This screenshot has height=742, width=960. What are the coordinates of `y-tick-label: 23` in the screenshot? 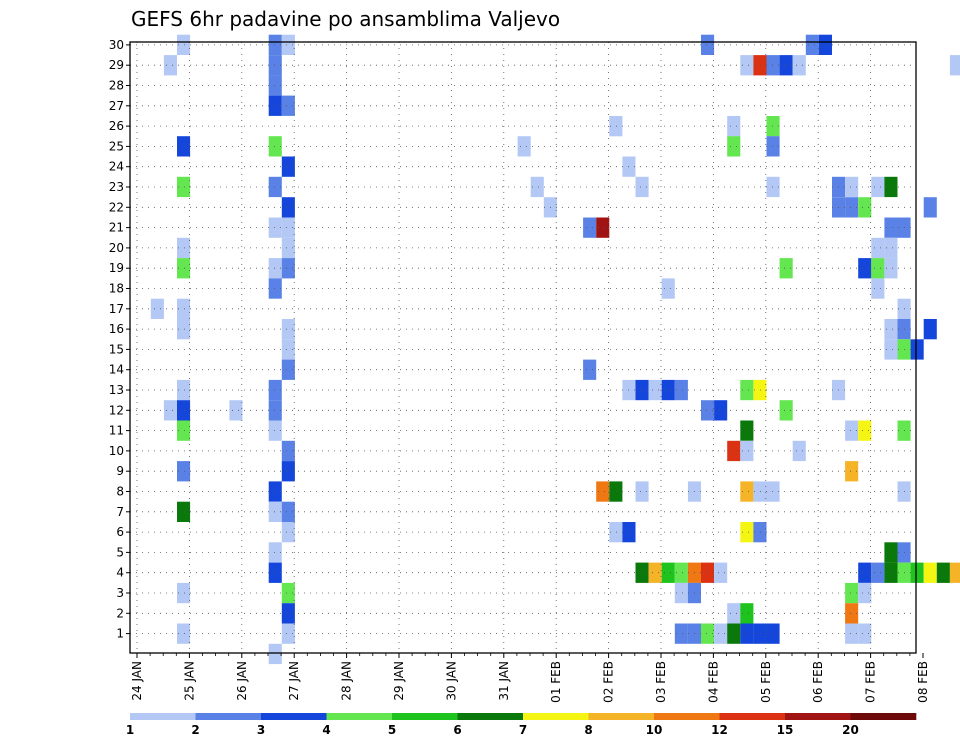 It's located at (116, 187).